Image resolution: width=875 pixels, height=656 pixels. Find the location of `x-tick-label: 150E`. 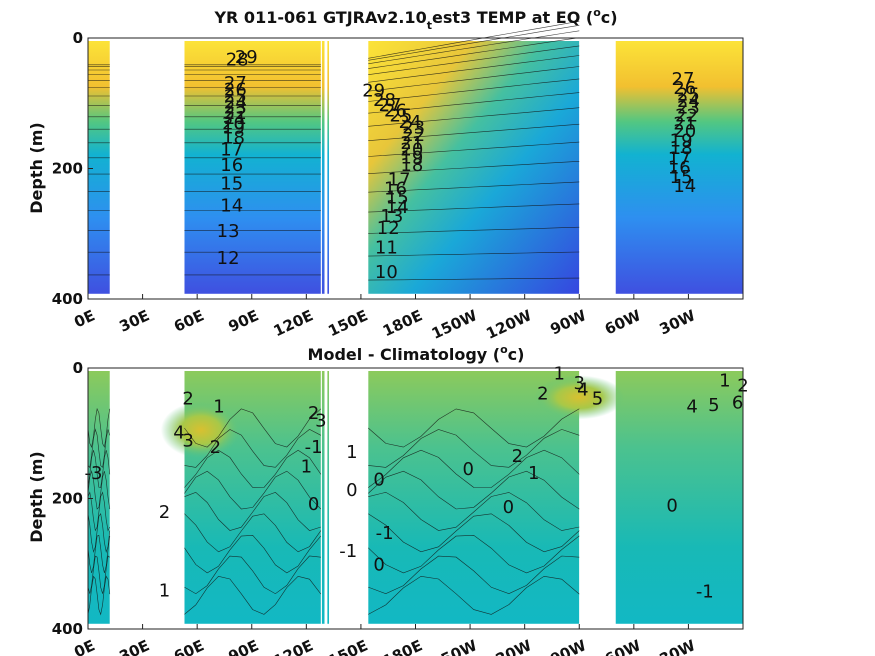

x-tick-label: 150E is located at coordinates (347, 323).